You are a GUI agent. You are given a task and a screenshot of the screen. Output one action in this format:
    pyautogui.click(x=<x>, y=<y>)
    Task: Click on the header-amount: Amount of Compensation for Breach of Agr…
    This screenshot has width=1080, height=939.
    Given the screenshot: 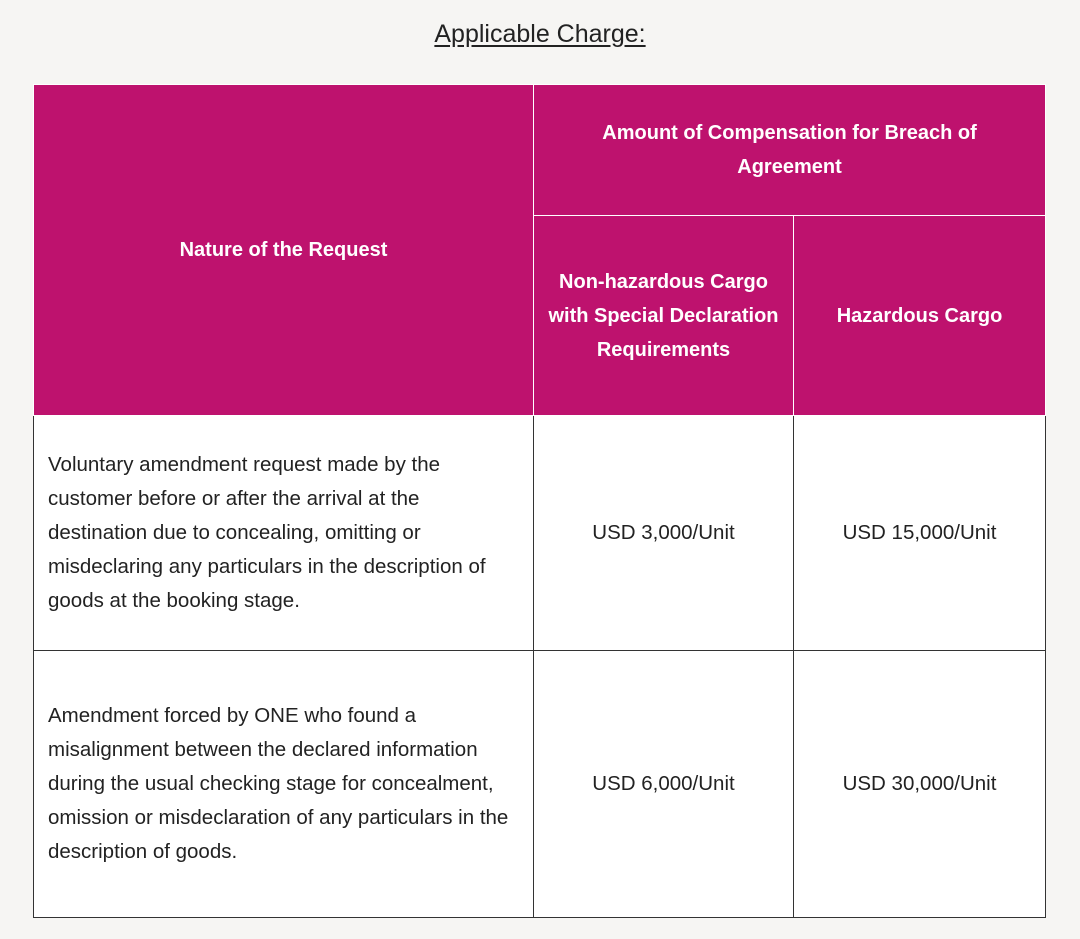 What is the action you would take?
    pyautogui.click(x=789, y=150)
    